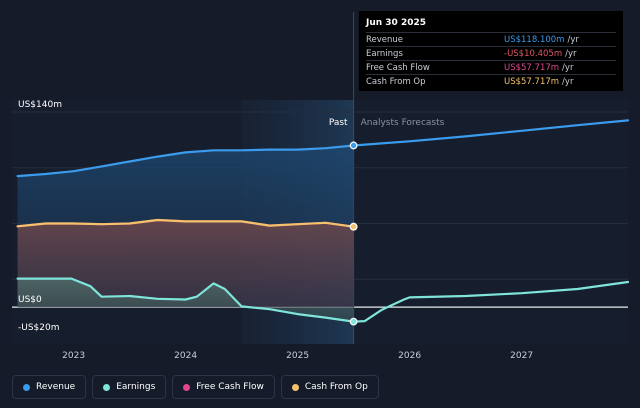 The width and height of the screenshot is (640, 408). Describe the element at coordinates (185, 223) in the screenshot. I see `cash-from-op-line` at that location.